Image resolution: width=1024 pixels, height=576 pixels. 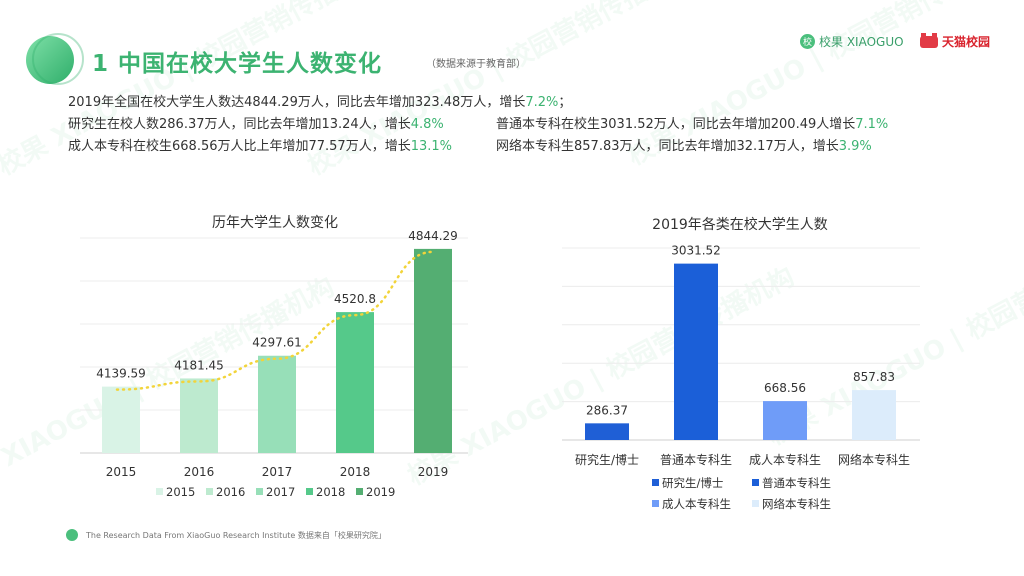 What do you see at coordinates (966, 42) in the screenshot?
I see `brand-tmall-label: 天猫校园` at bounding box center [966, 42].